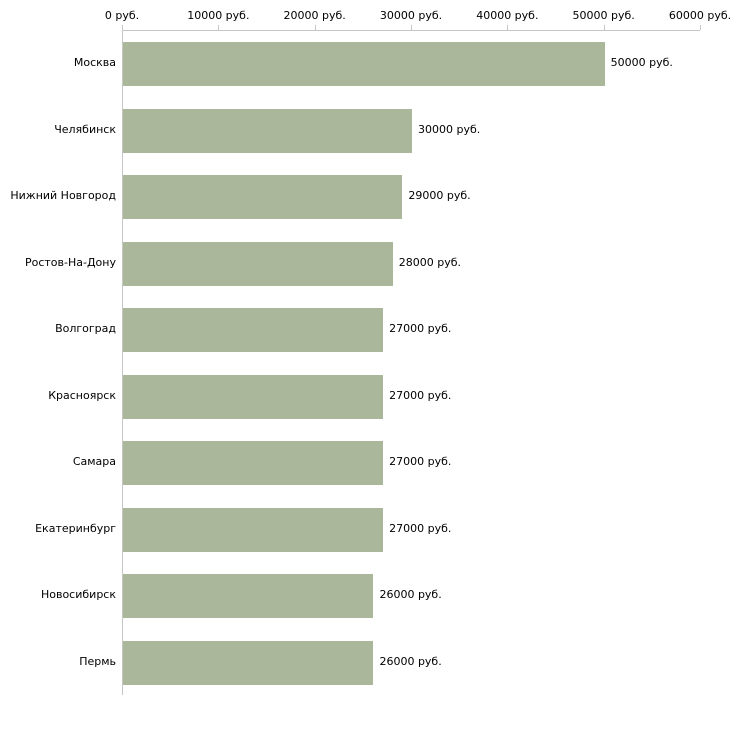  What do you see at coordinates (97, 661) in the screenshot?
I see `category-label: Пермь` at bounding box center [97, 661].